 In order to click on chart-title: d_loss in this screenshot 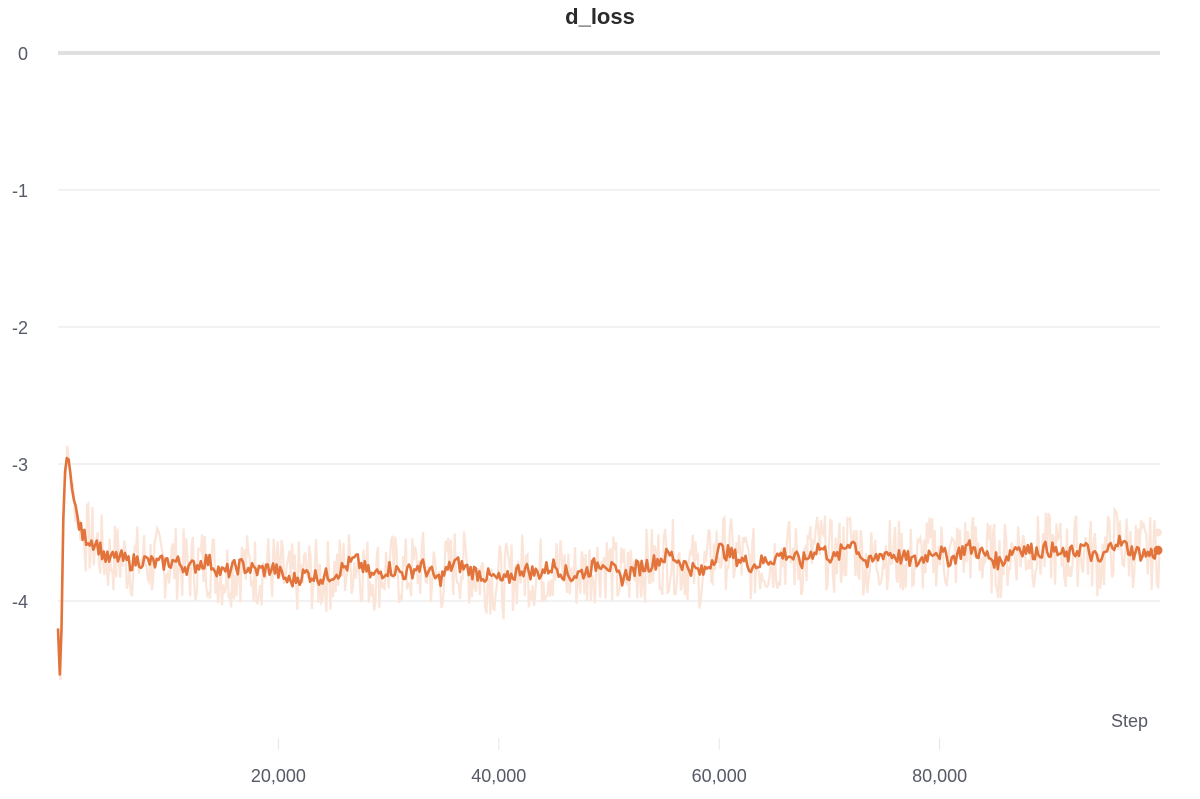, I will do `click(600, 16)`.